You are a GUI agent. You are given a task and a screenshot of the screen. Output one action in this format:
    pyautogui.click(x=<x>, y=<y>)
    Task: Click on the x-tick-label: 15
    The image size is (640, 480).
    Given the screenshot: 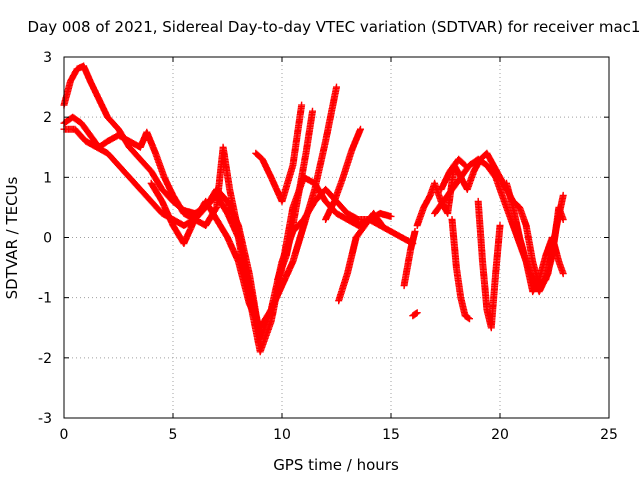 What is the action you would take?
    pyautogui.click(x=391, y=435)
    